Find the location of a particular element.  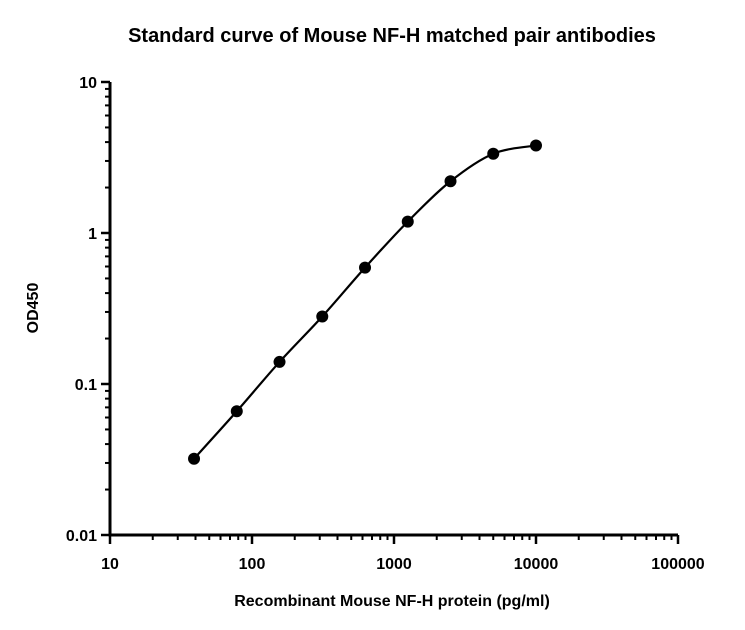

y-axis-label: OD450 is located at coordinates (33, 308).